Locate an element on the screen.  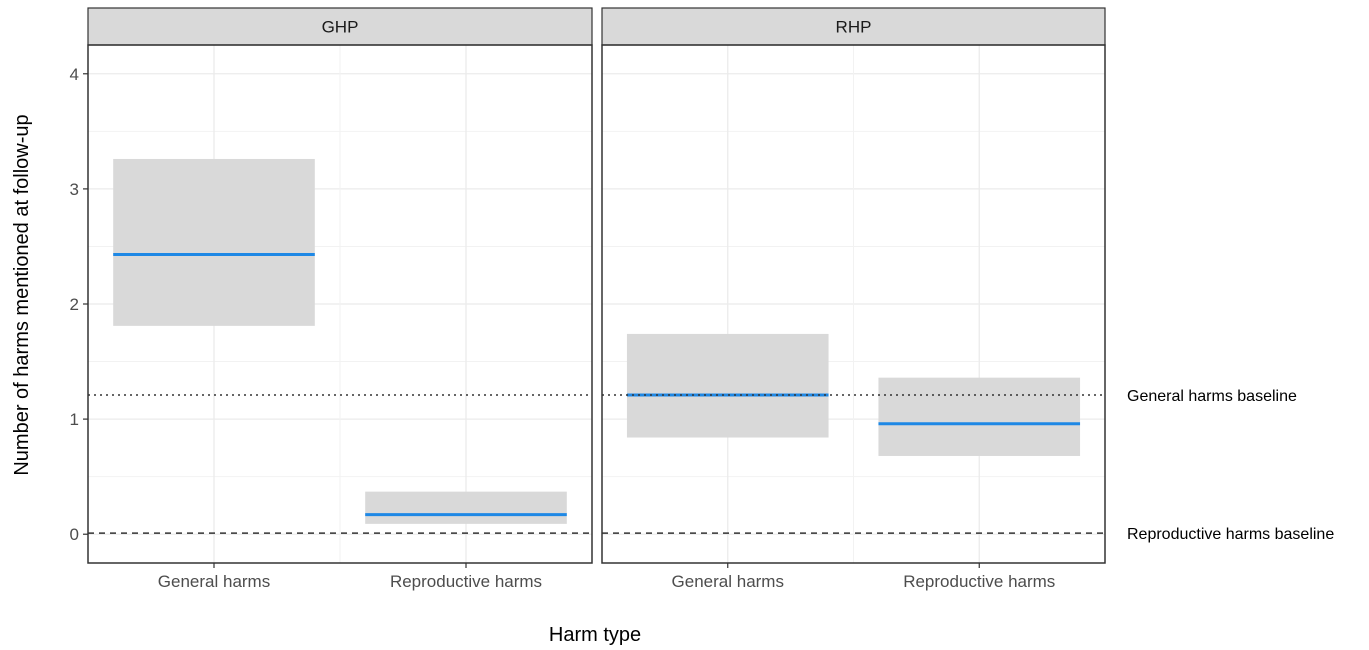
interval-box-rhp-reproductive-harms is located at coordinates (979, 416).